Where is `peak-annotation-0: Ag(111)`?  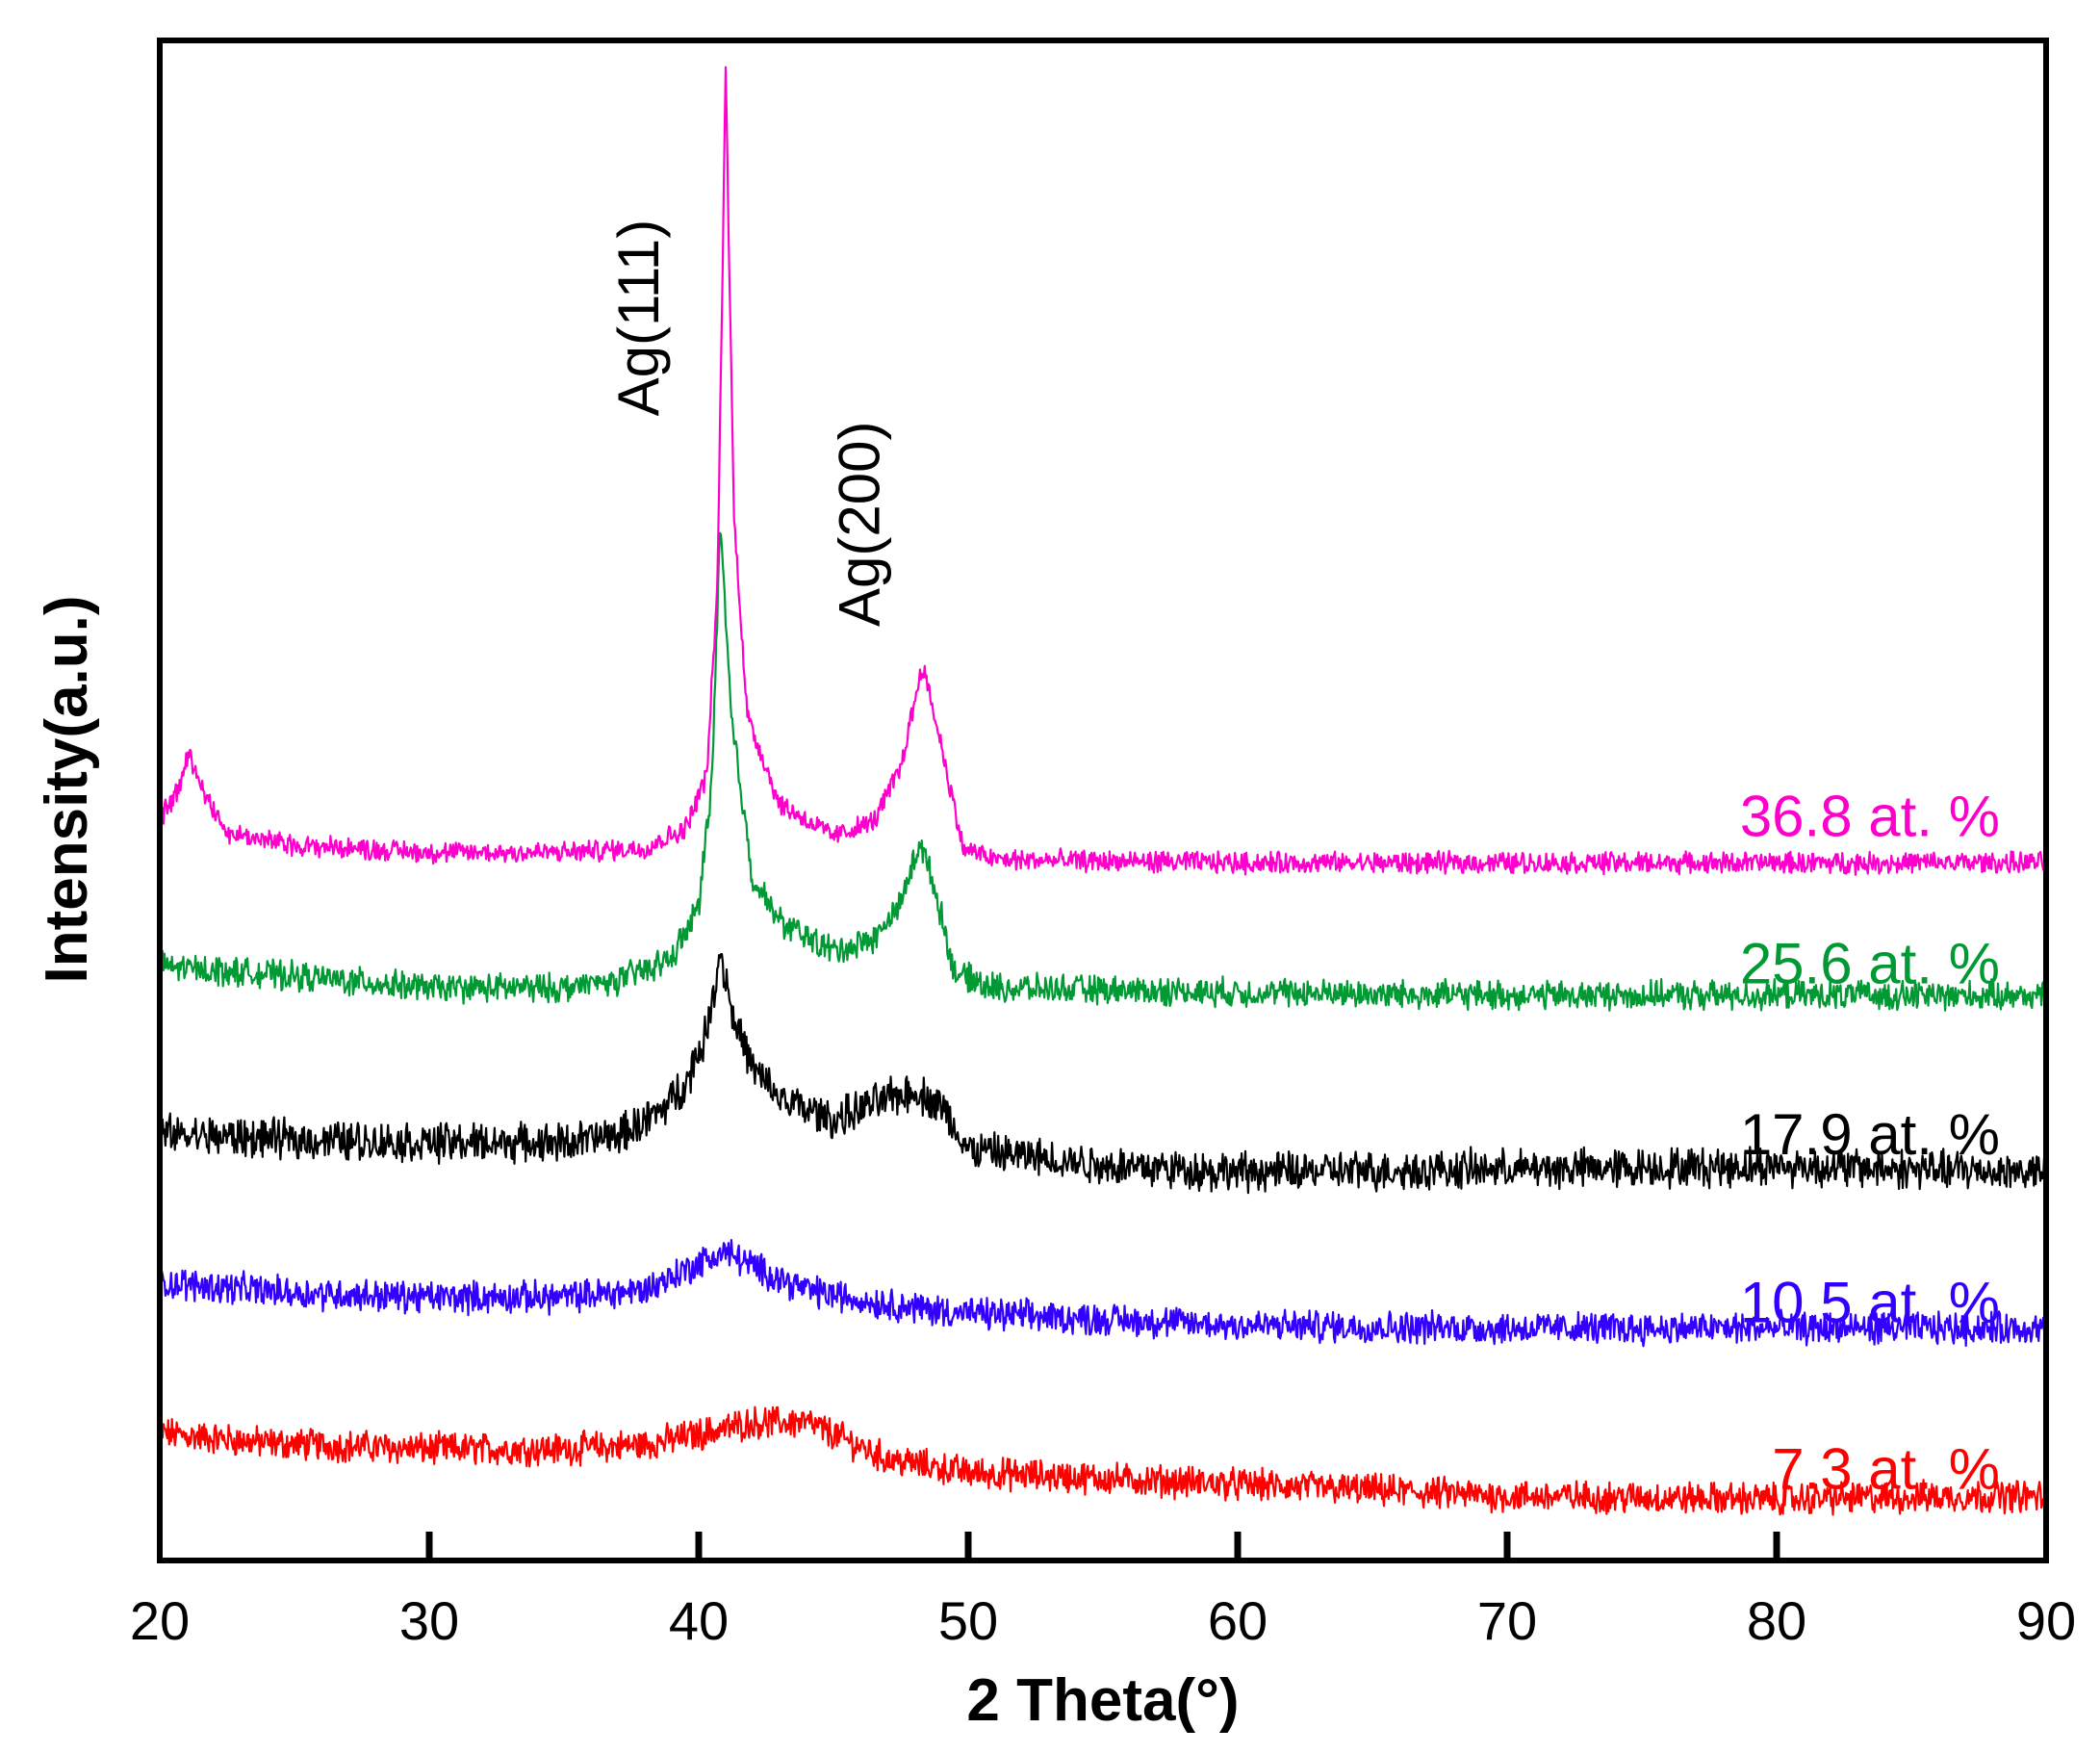
peak-annotation-0: Ag(111) is located at coordinates (638, 318).